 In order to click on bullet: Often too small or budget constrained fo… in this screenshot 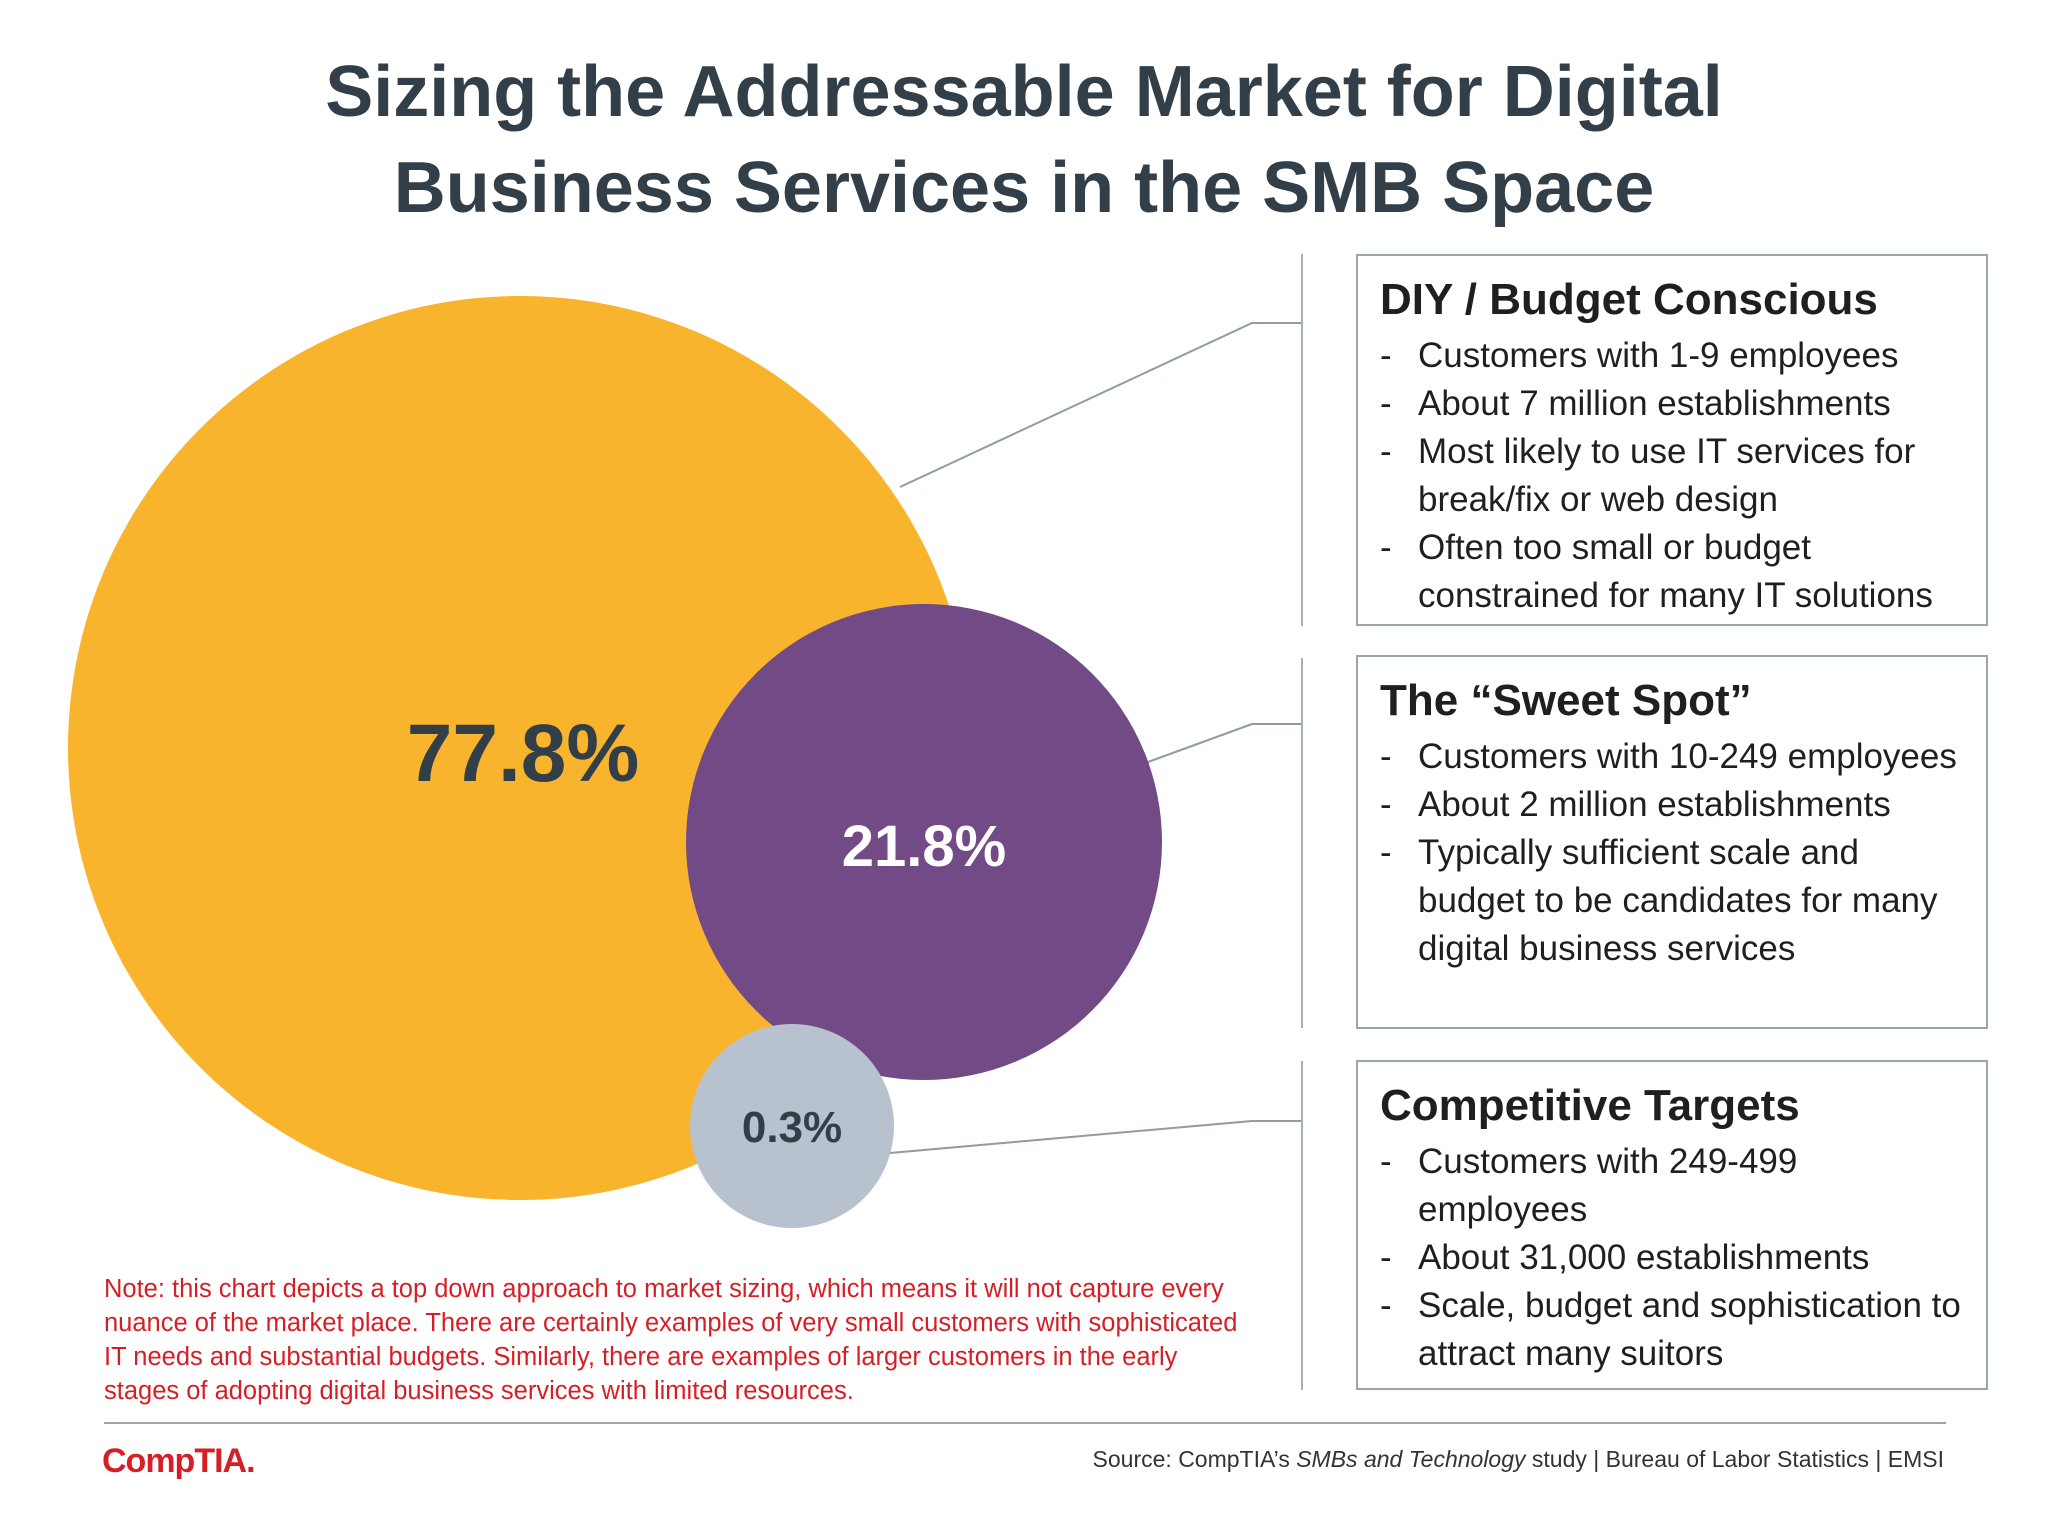, I will do `click(1671, 572)`.